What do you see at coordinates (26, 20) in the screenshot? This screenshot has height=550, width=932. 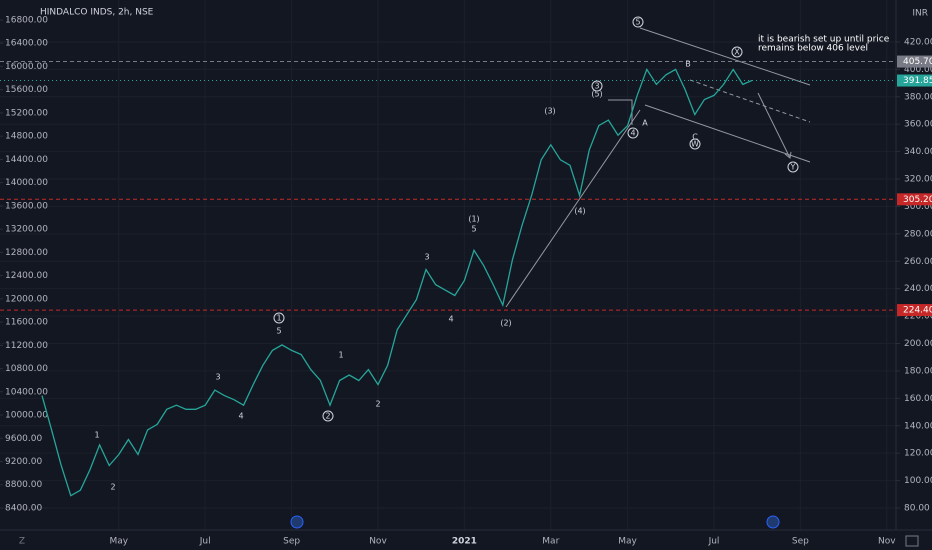 I see `y-tick-label: 16800.00` at bounding box center [26, 20].